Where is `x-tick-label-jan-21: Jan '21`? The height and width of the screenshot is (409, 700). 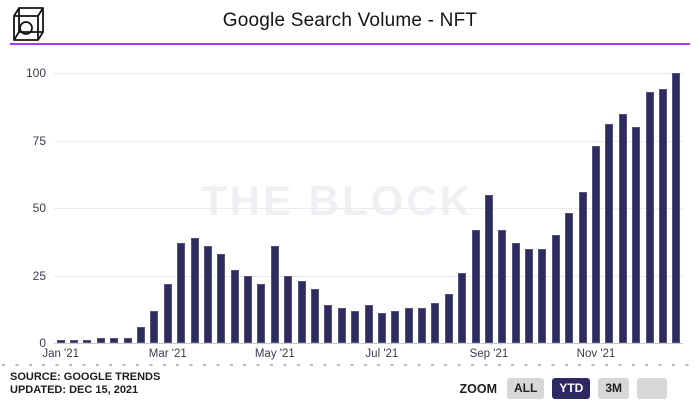 x-tick-label-jan-21: Jan '21 is located at coordinates (61, 354).